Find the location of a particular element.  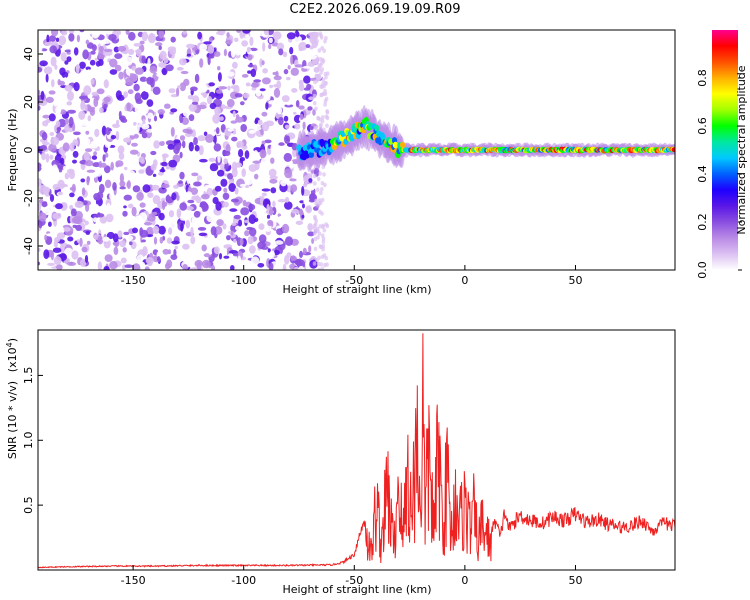

snr-y-tick-label: 1.0 is located at coordinates (28, 441).